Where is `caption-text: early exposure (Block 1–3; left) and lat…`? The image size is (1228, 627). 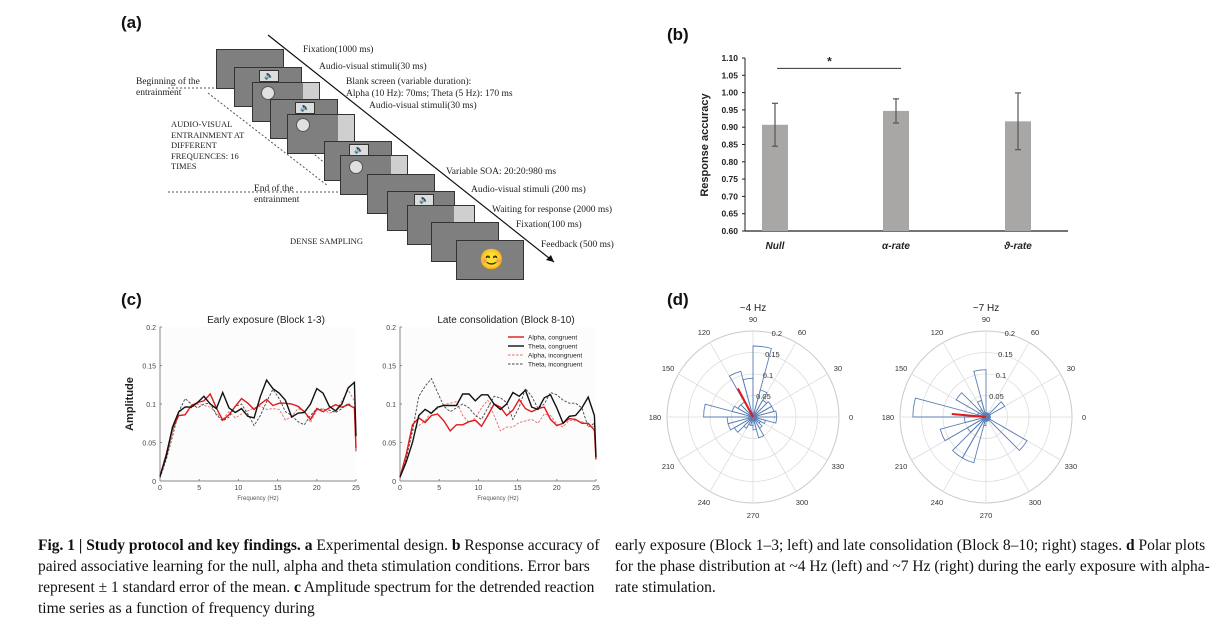
caption-text: early exposure (Block 1–3; left) and lat… is located at coordinates (870, 545).